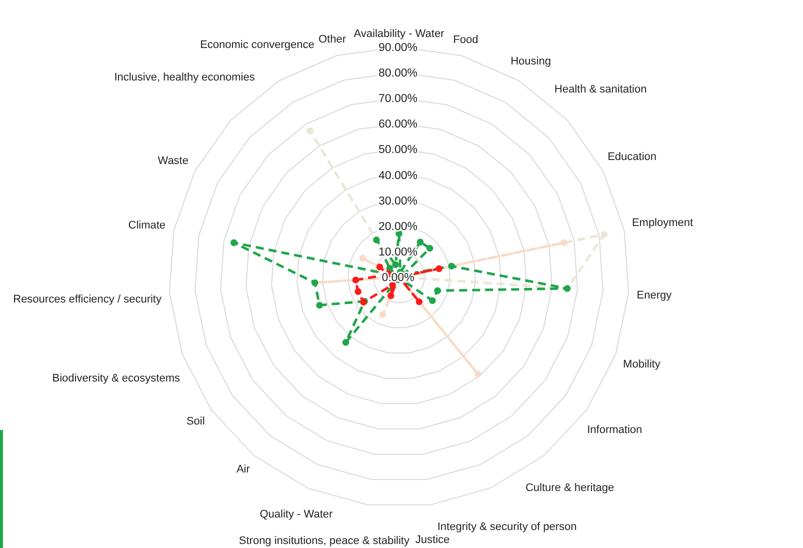 This screenshot has width=803, height=548. I want to click on spoke-label: Energy, so click(654, 295).